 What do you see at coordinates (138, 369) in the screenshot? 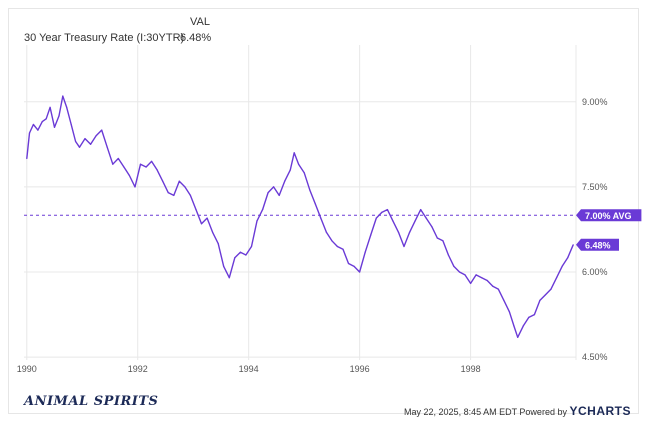
I see `x-tick-label: 1992` at bounding box center [138, 369].